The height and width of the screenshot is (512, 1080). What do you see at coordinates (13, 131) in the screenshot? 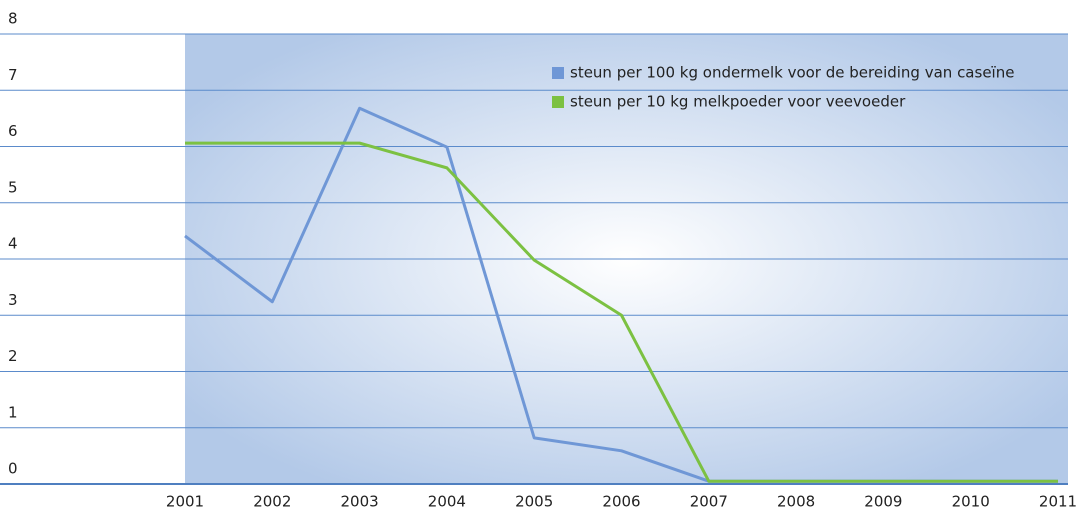
I see `y-tick-label: 6` at bounding box center [13, 131].